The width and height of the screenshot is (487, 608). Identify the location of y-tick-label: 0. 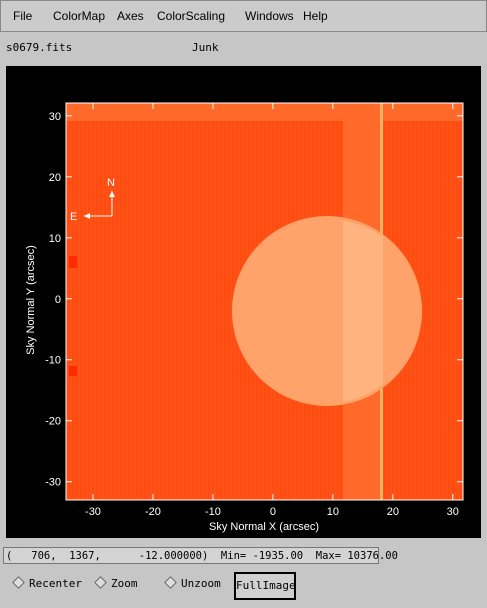
(58, 300).